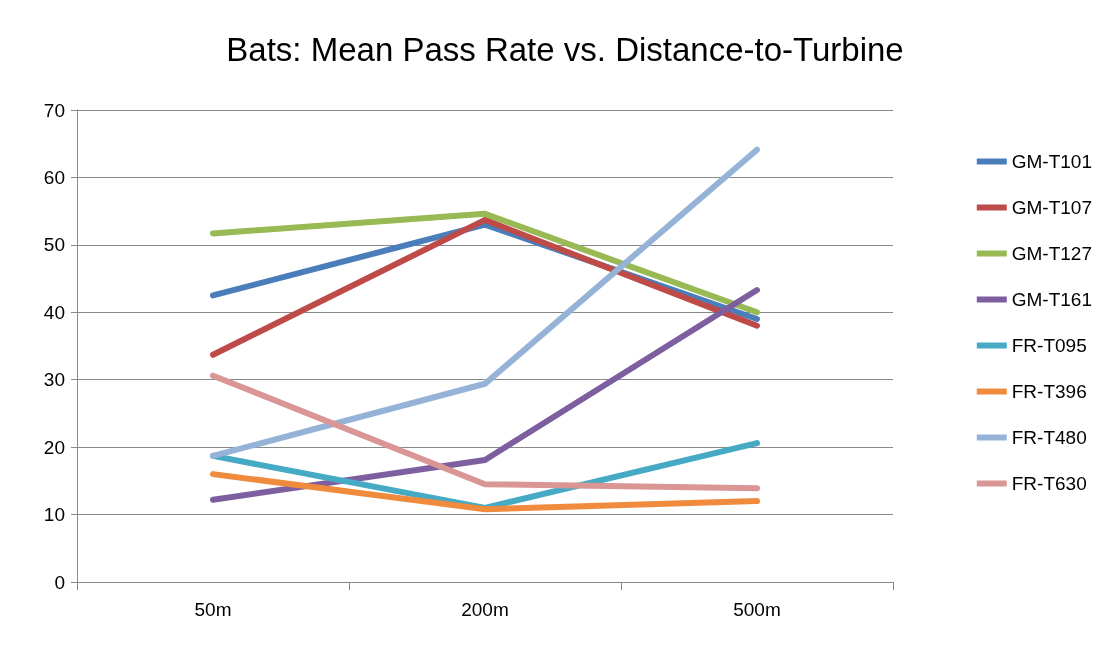 The height and width of the screenshot is (645, 1117). What do you see at coordinates (1052, 207) in the screenshot?
I see `legend-label: GM-T107` at bounding box center [1052, 207].